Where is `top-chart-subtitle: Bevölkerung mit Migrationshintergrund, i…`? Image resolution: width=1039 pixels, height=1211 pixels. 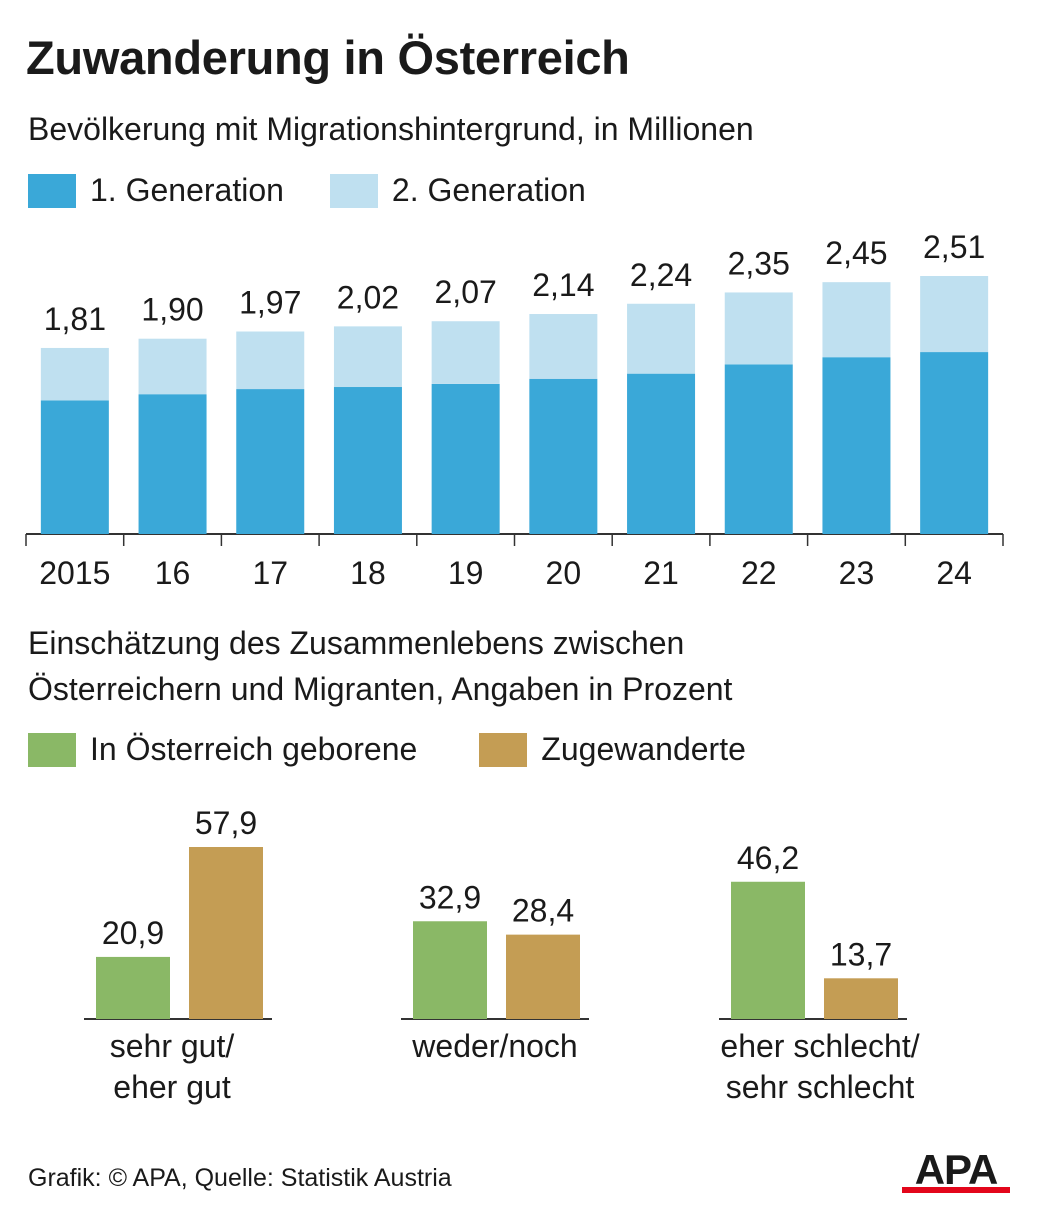
top-chart-subtitle: Bevölkerung mit Migrationshintergrund, i… is located at coordinates (391, 129).